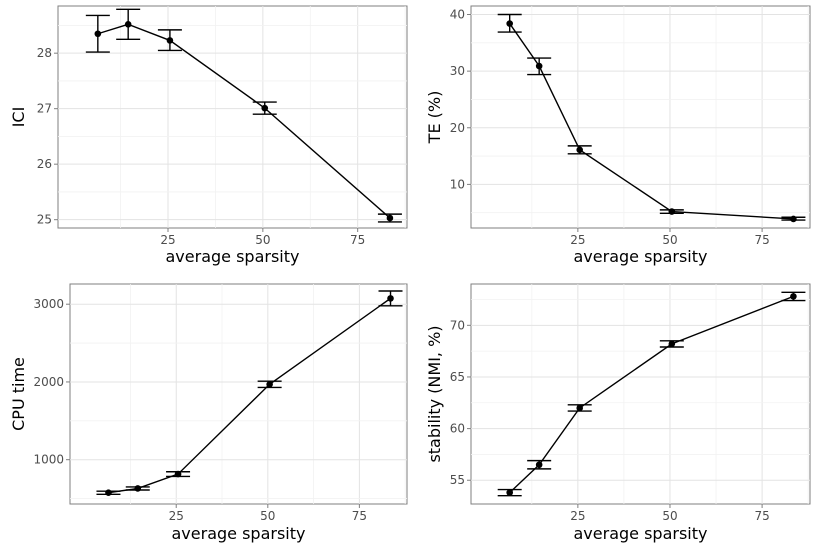  Describe the element at coordinates (44, 53) in the screenshot. I see `y-tick-label: 28` at that location.